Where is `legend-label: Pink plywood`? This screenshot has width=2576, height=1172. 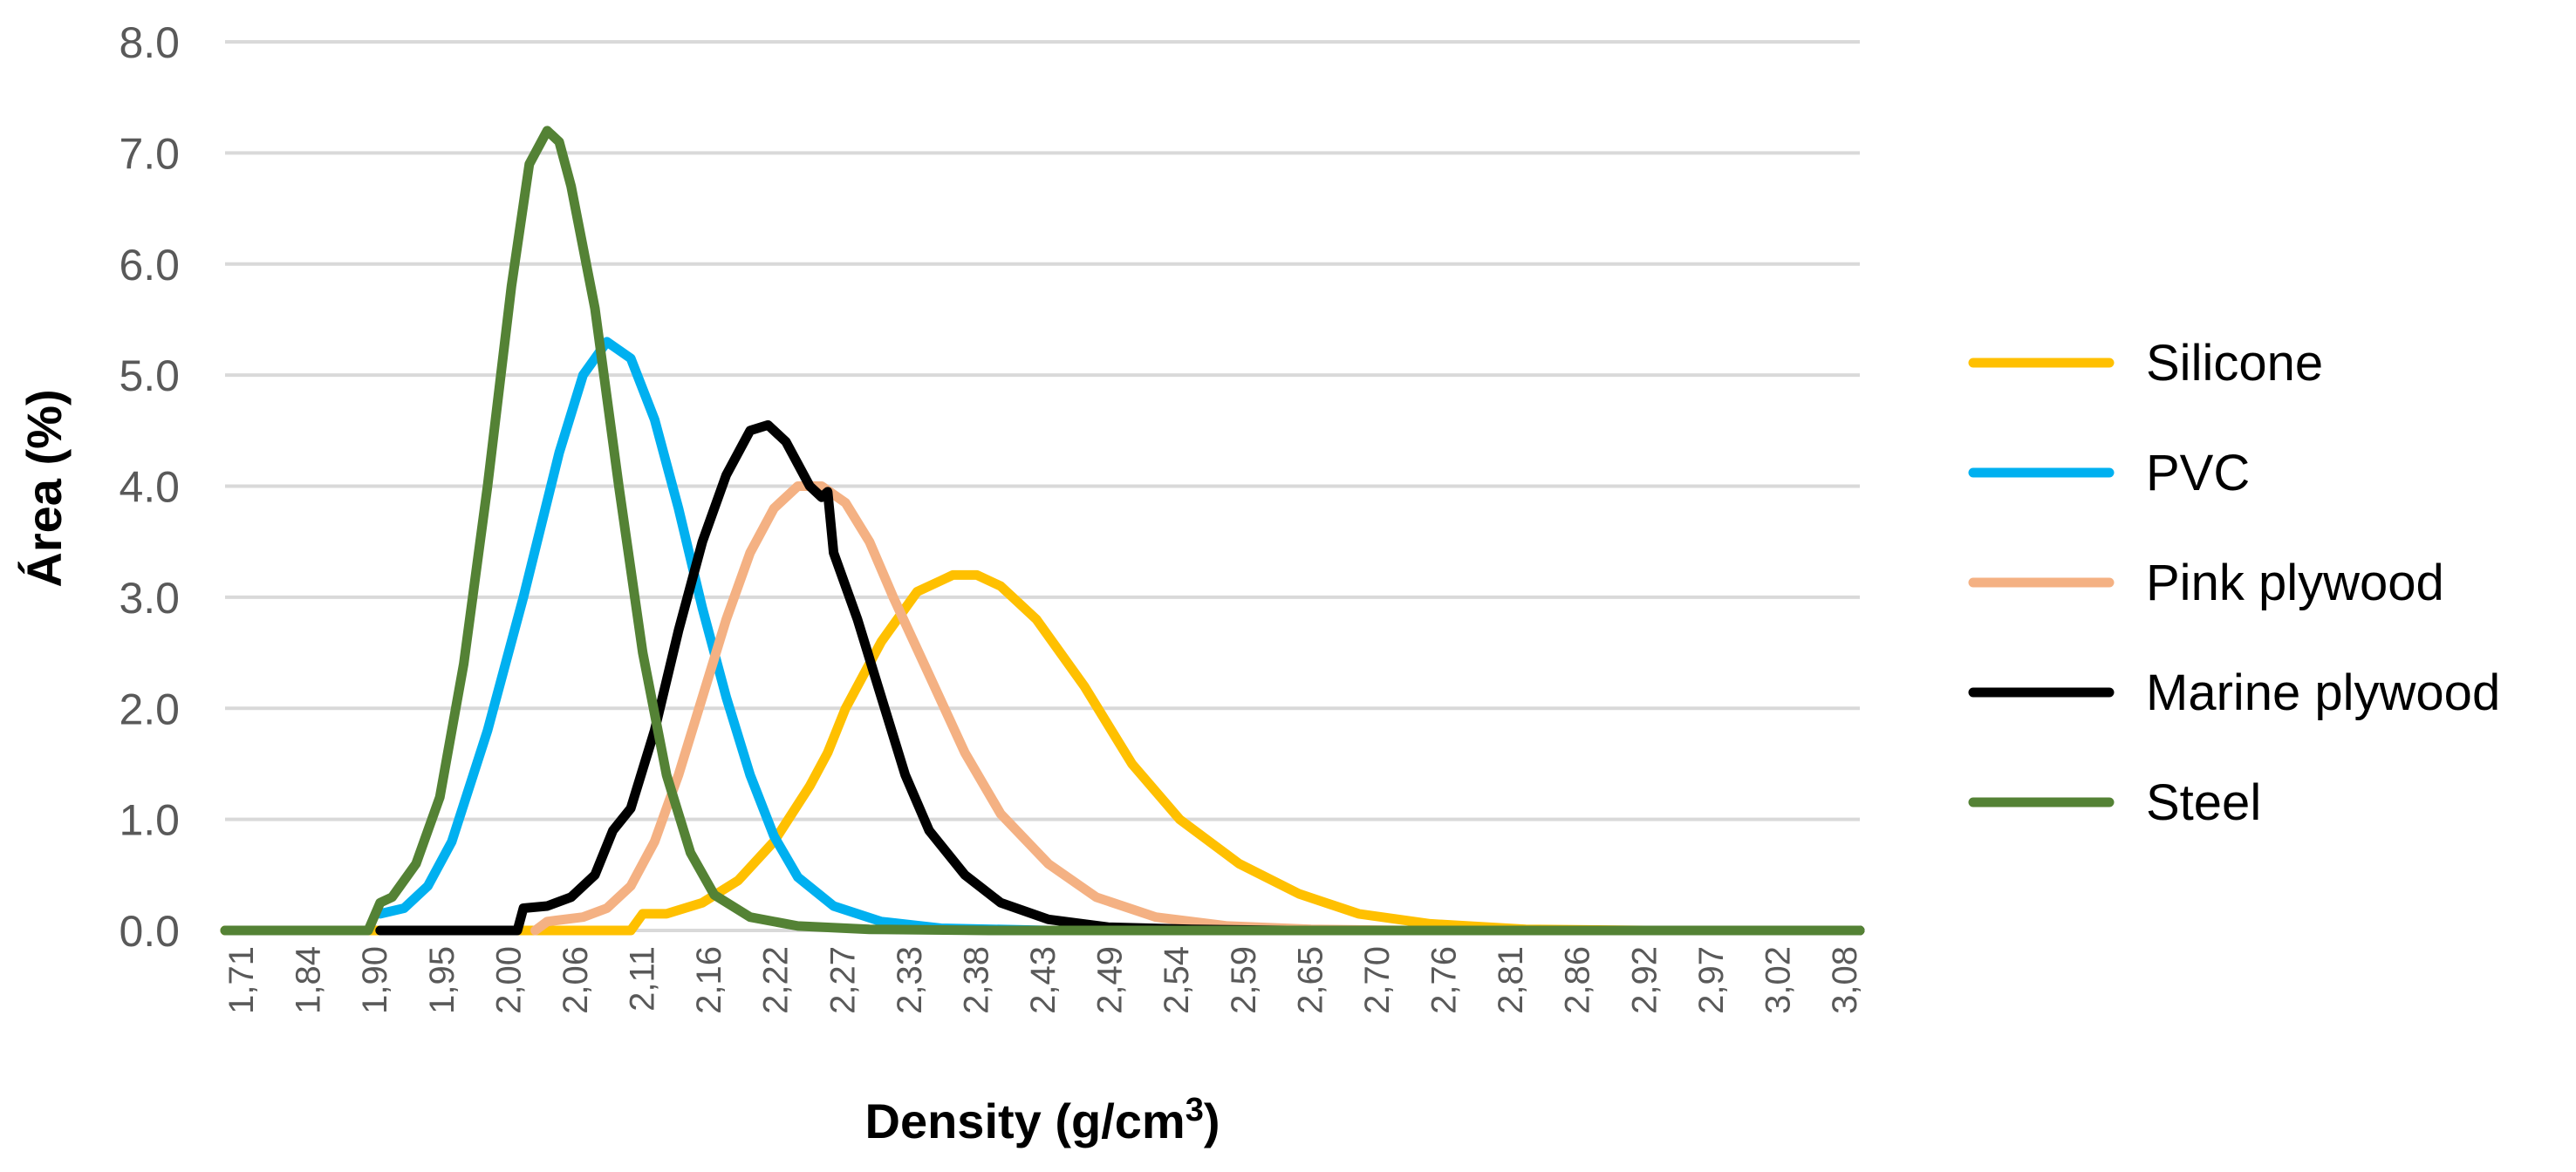
legend-label: Pink plywood is located at coordinates (2295, 583).